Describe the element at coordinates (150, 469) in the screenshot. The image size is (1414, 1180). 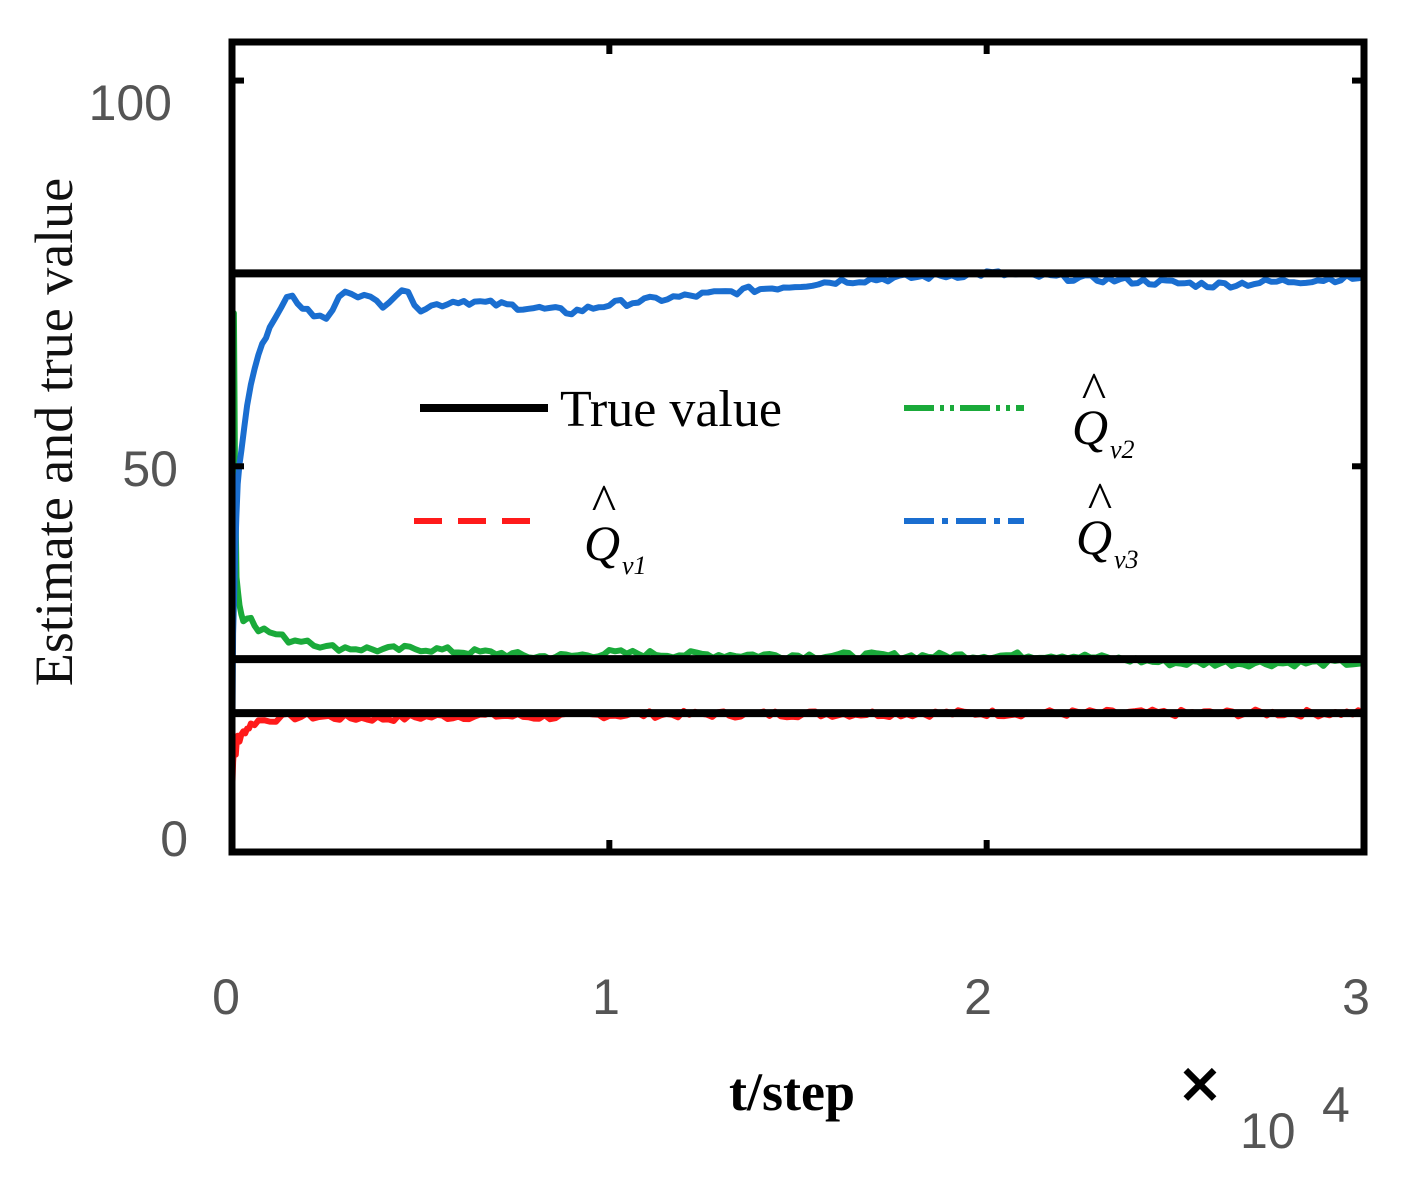
I see `y-tick-label-50: 50` at that location.